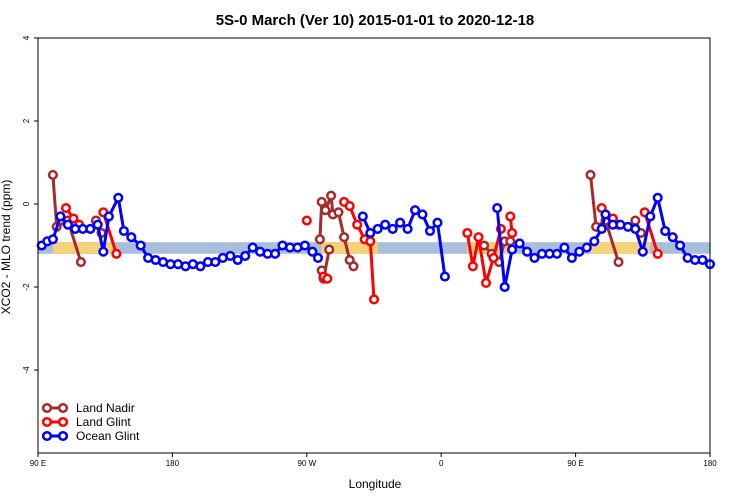 The height and width of the screenshot is (500, 750). I want to click on legend-label-land-glint: Land Glint, so click(103, 422).